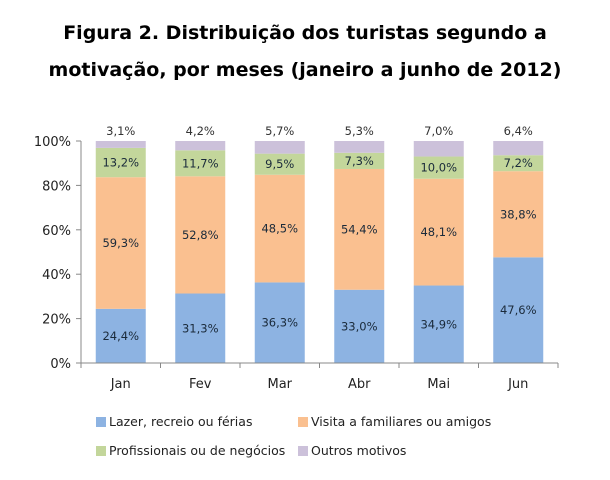 The height and width of the screenshot is (480, 610). What do you see at coordinates (401, 421) in the screenshot?
I see `legend-label: Visita a familiares ou amigos` at bounding box center [401, 421].